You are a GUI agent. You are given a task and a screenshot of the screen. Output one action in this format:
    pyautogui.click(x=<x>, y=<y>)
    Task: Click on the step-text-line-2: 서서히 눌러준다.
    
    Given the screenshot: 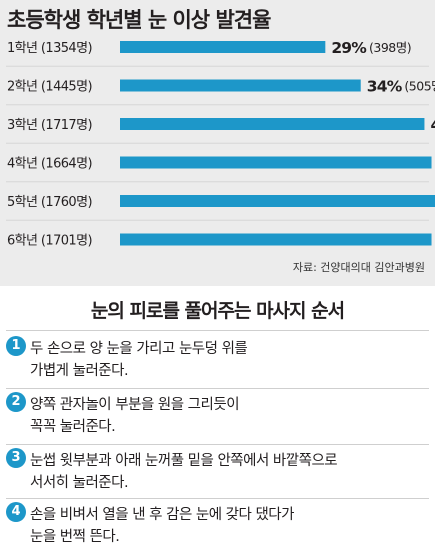 What is the action you would take?
    pyautogui.click(x=79, y=483)
    